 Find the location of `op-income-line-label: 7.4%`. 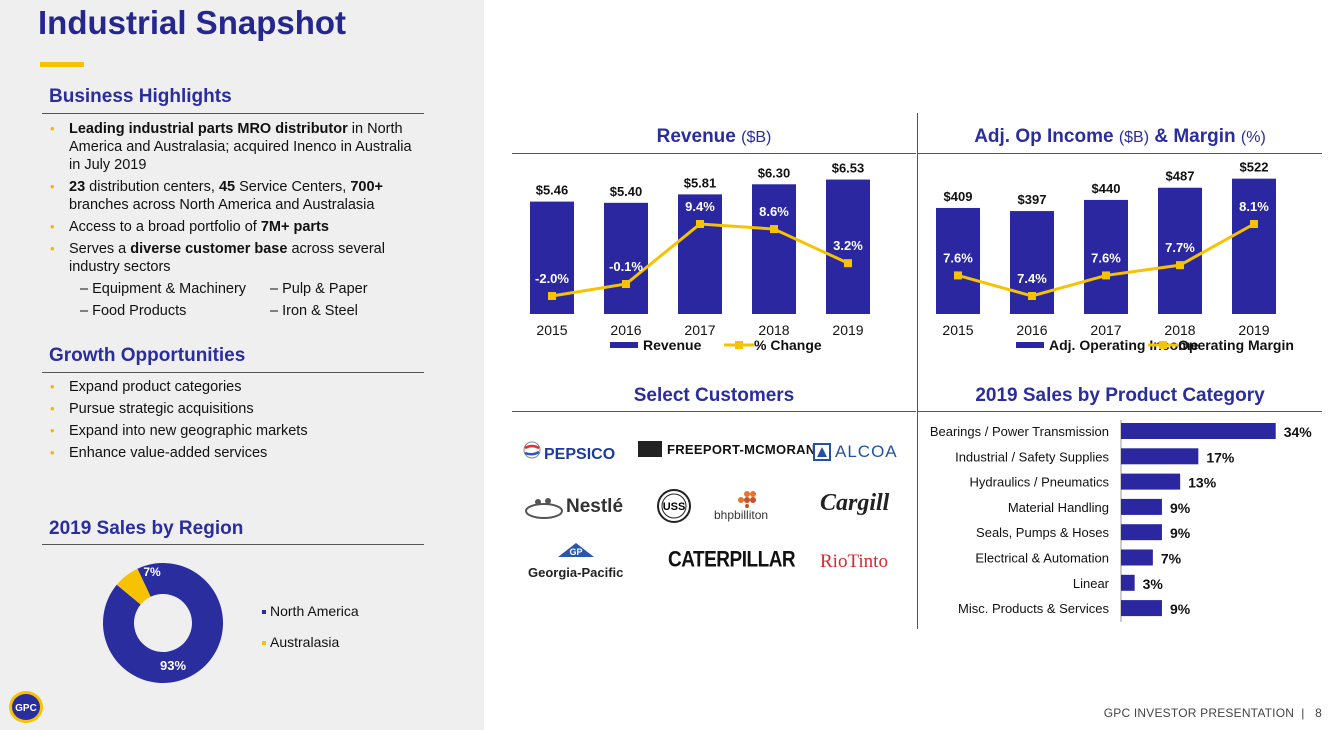

op-income-line-label: 7.4% is located at coordinates (1032, 278).